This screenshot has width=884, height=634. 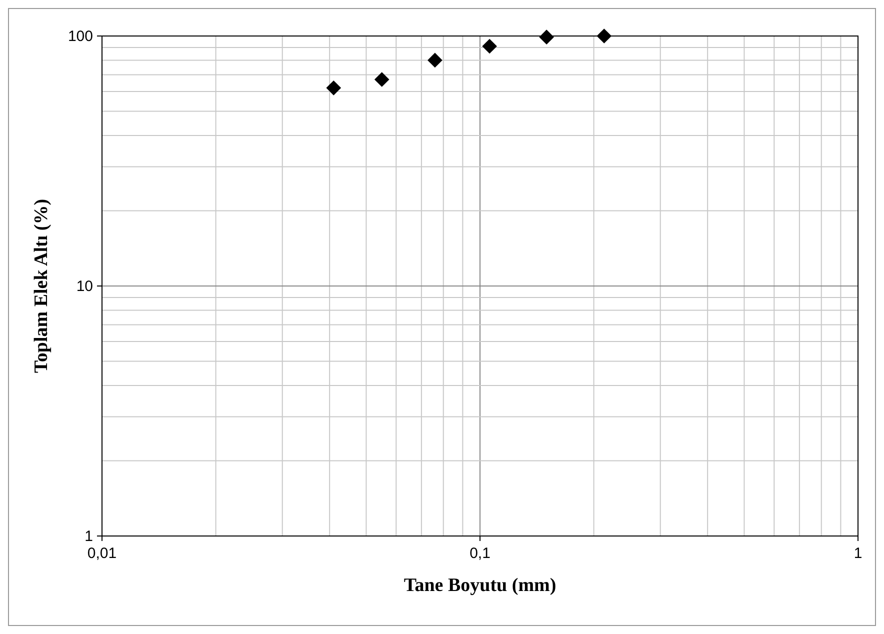 What do you see at coordinates (480, 585) in the screenshot?
I see `x-axis-title: Tane Boyutu (mm)` at bounding box center [480, 585].